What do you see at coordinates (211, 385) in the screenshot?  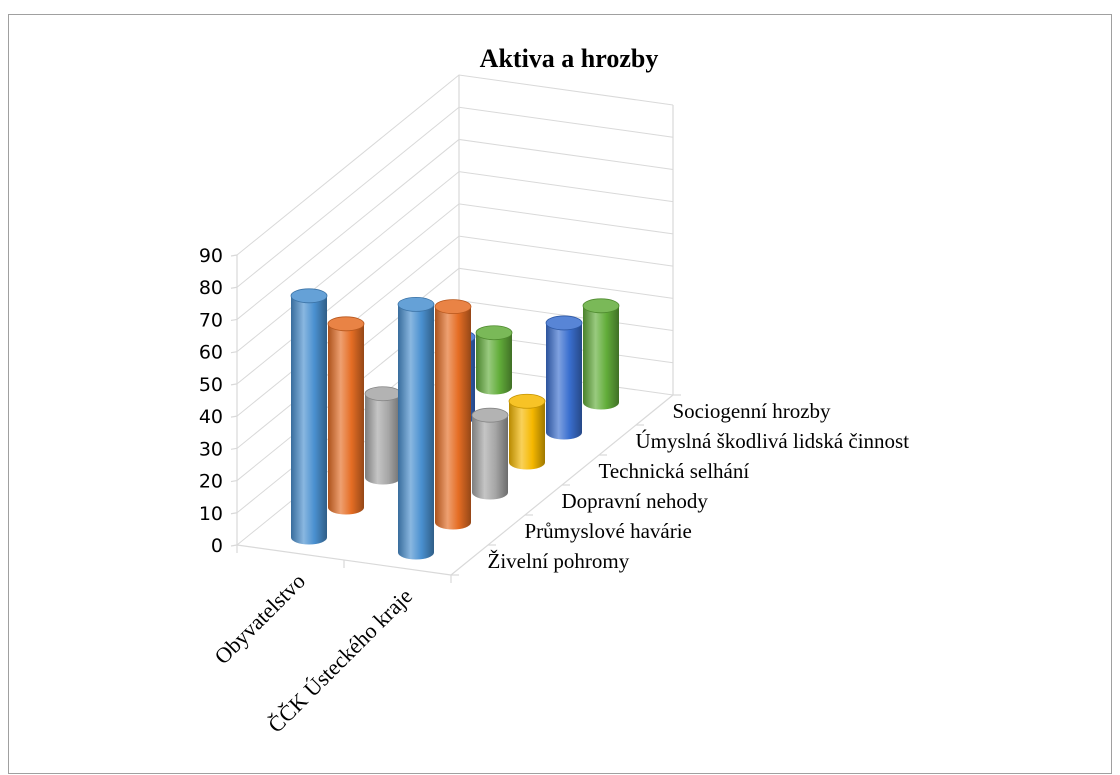 I see `y-tick-label: 50` at bounding box center [211, 385].